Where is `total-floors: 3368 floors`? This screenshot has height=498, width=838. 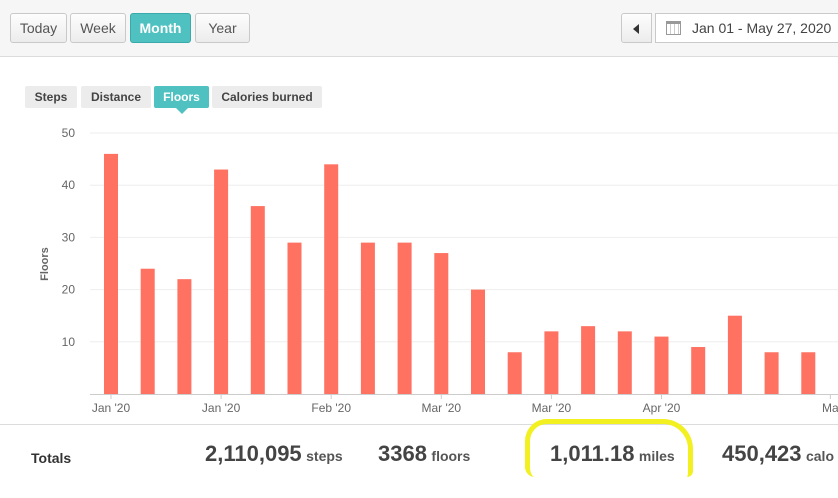 total-floors: 3368 floors is located at coordinates (424, 454).